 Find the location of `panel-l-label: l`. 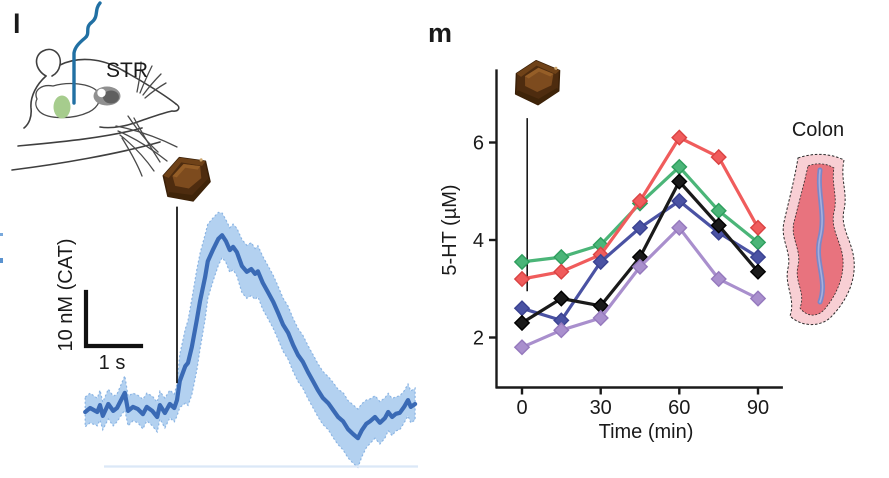

panel-l-label: l is located at coordinates (17, 24).